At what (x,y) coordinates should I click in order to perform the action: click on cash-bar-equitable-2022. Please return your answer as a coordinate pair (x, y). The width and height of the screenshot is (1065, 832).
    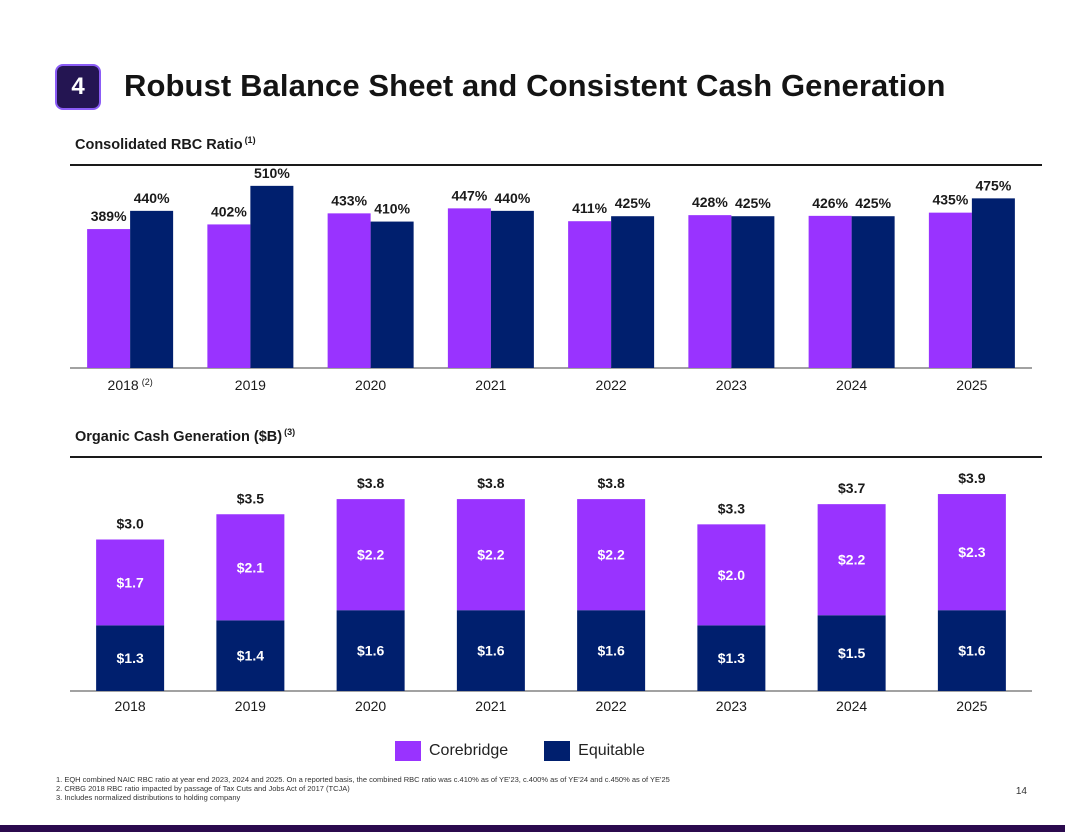
    Looking at the image, I should click on (611, 650).